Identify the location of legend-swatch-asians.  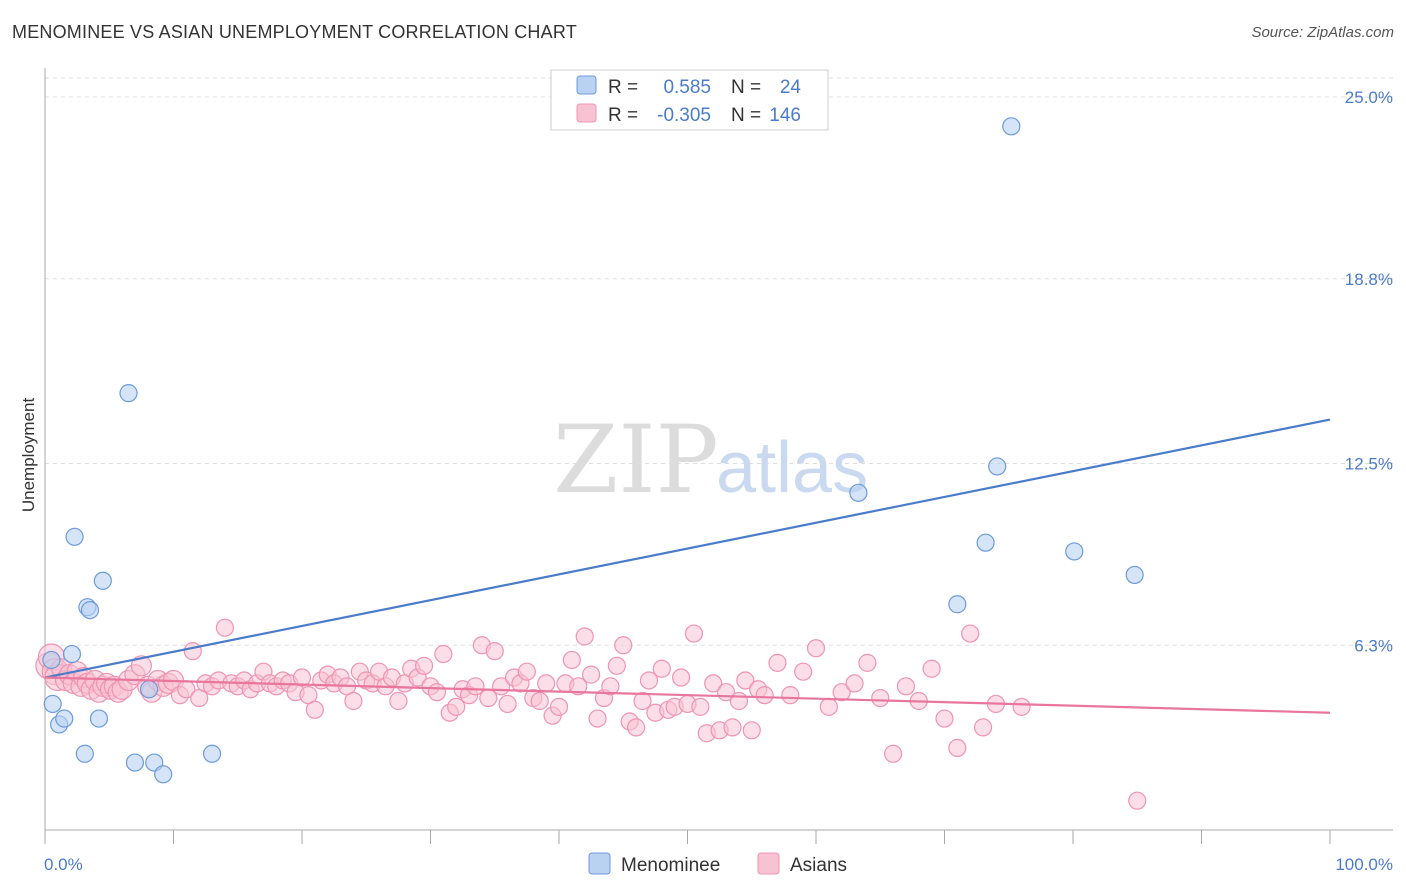
(586, 113).